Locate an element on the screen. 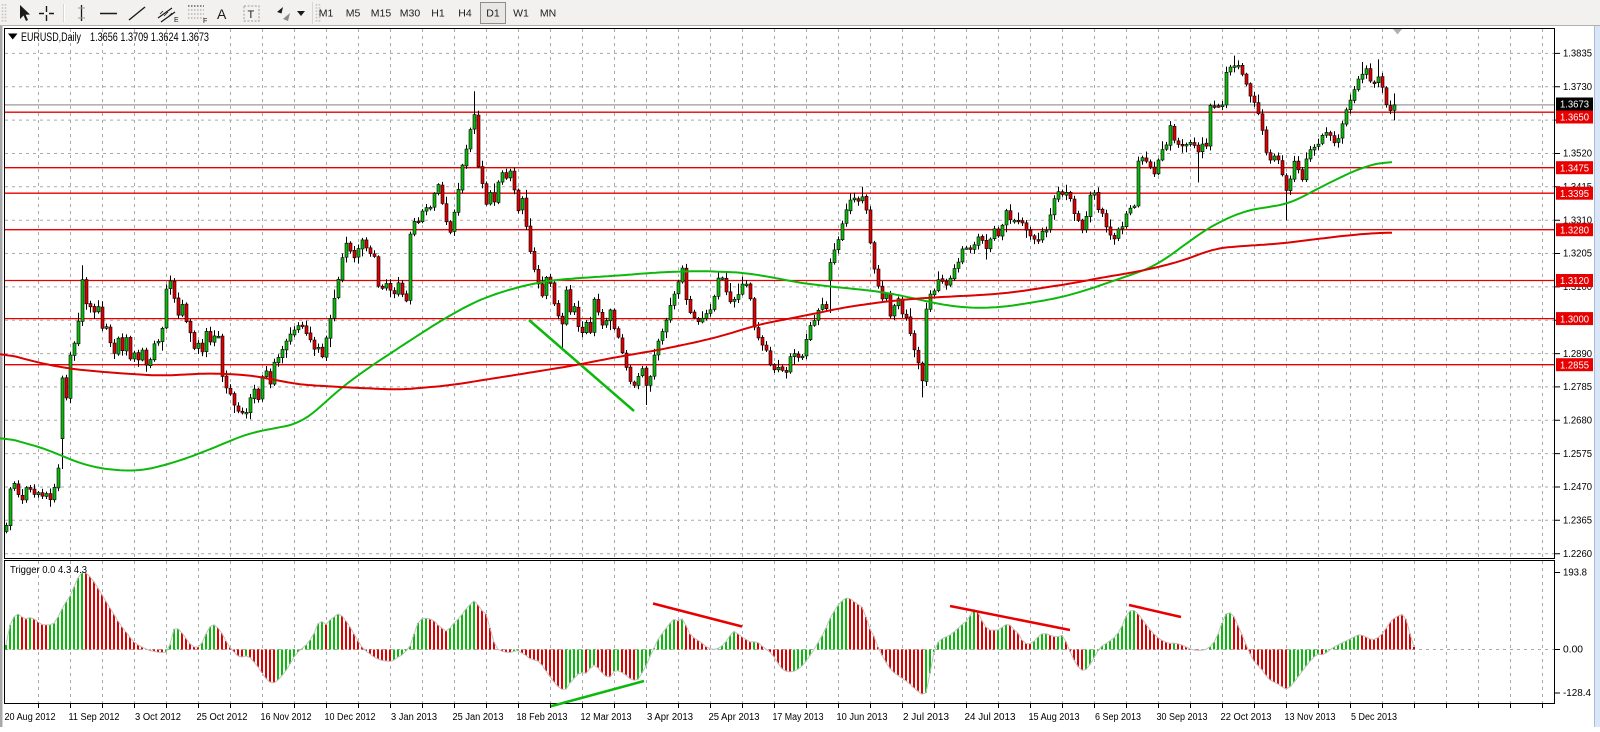 This screenshot has height=732, width=1600. svg-text: 3 Apr 2013 is located at coordinates (670, 717).